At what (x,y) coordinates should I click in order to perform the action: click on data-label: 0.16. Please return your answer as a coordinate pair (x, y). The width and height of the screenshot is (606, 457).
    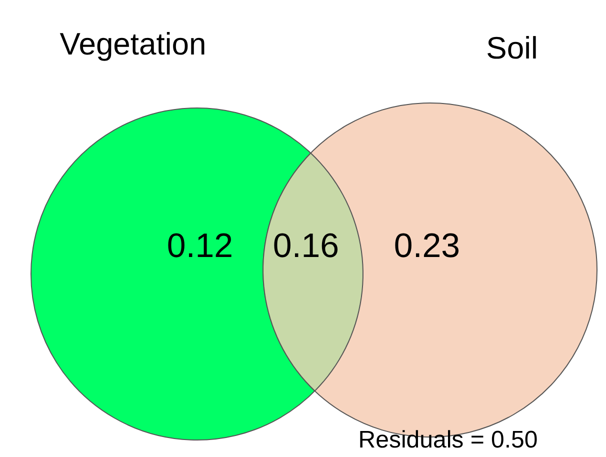
    Looking at the image, I should click on (306, 246).